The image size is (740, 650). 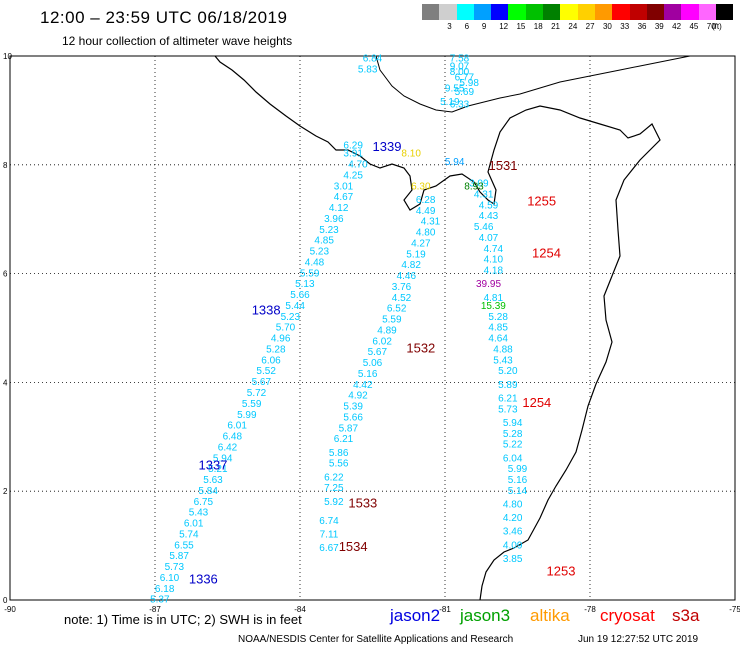 I want to click on wave-height-value: 6.22, so click(x=334, y=477).